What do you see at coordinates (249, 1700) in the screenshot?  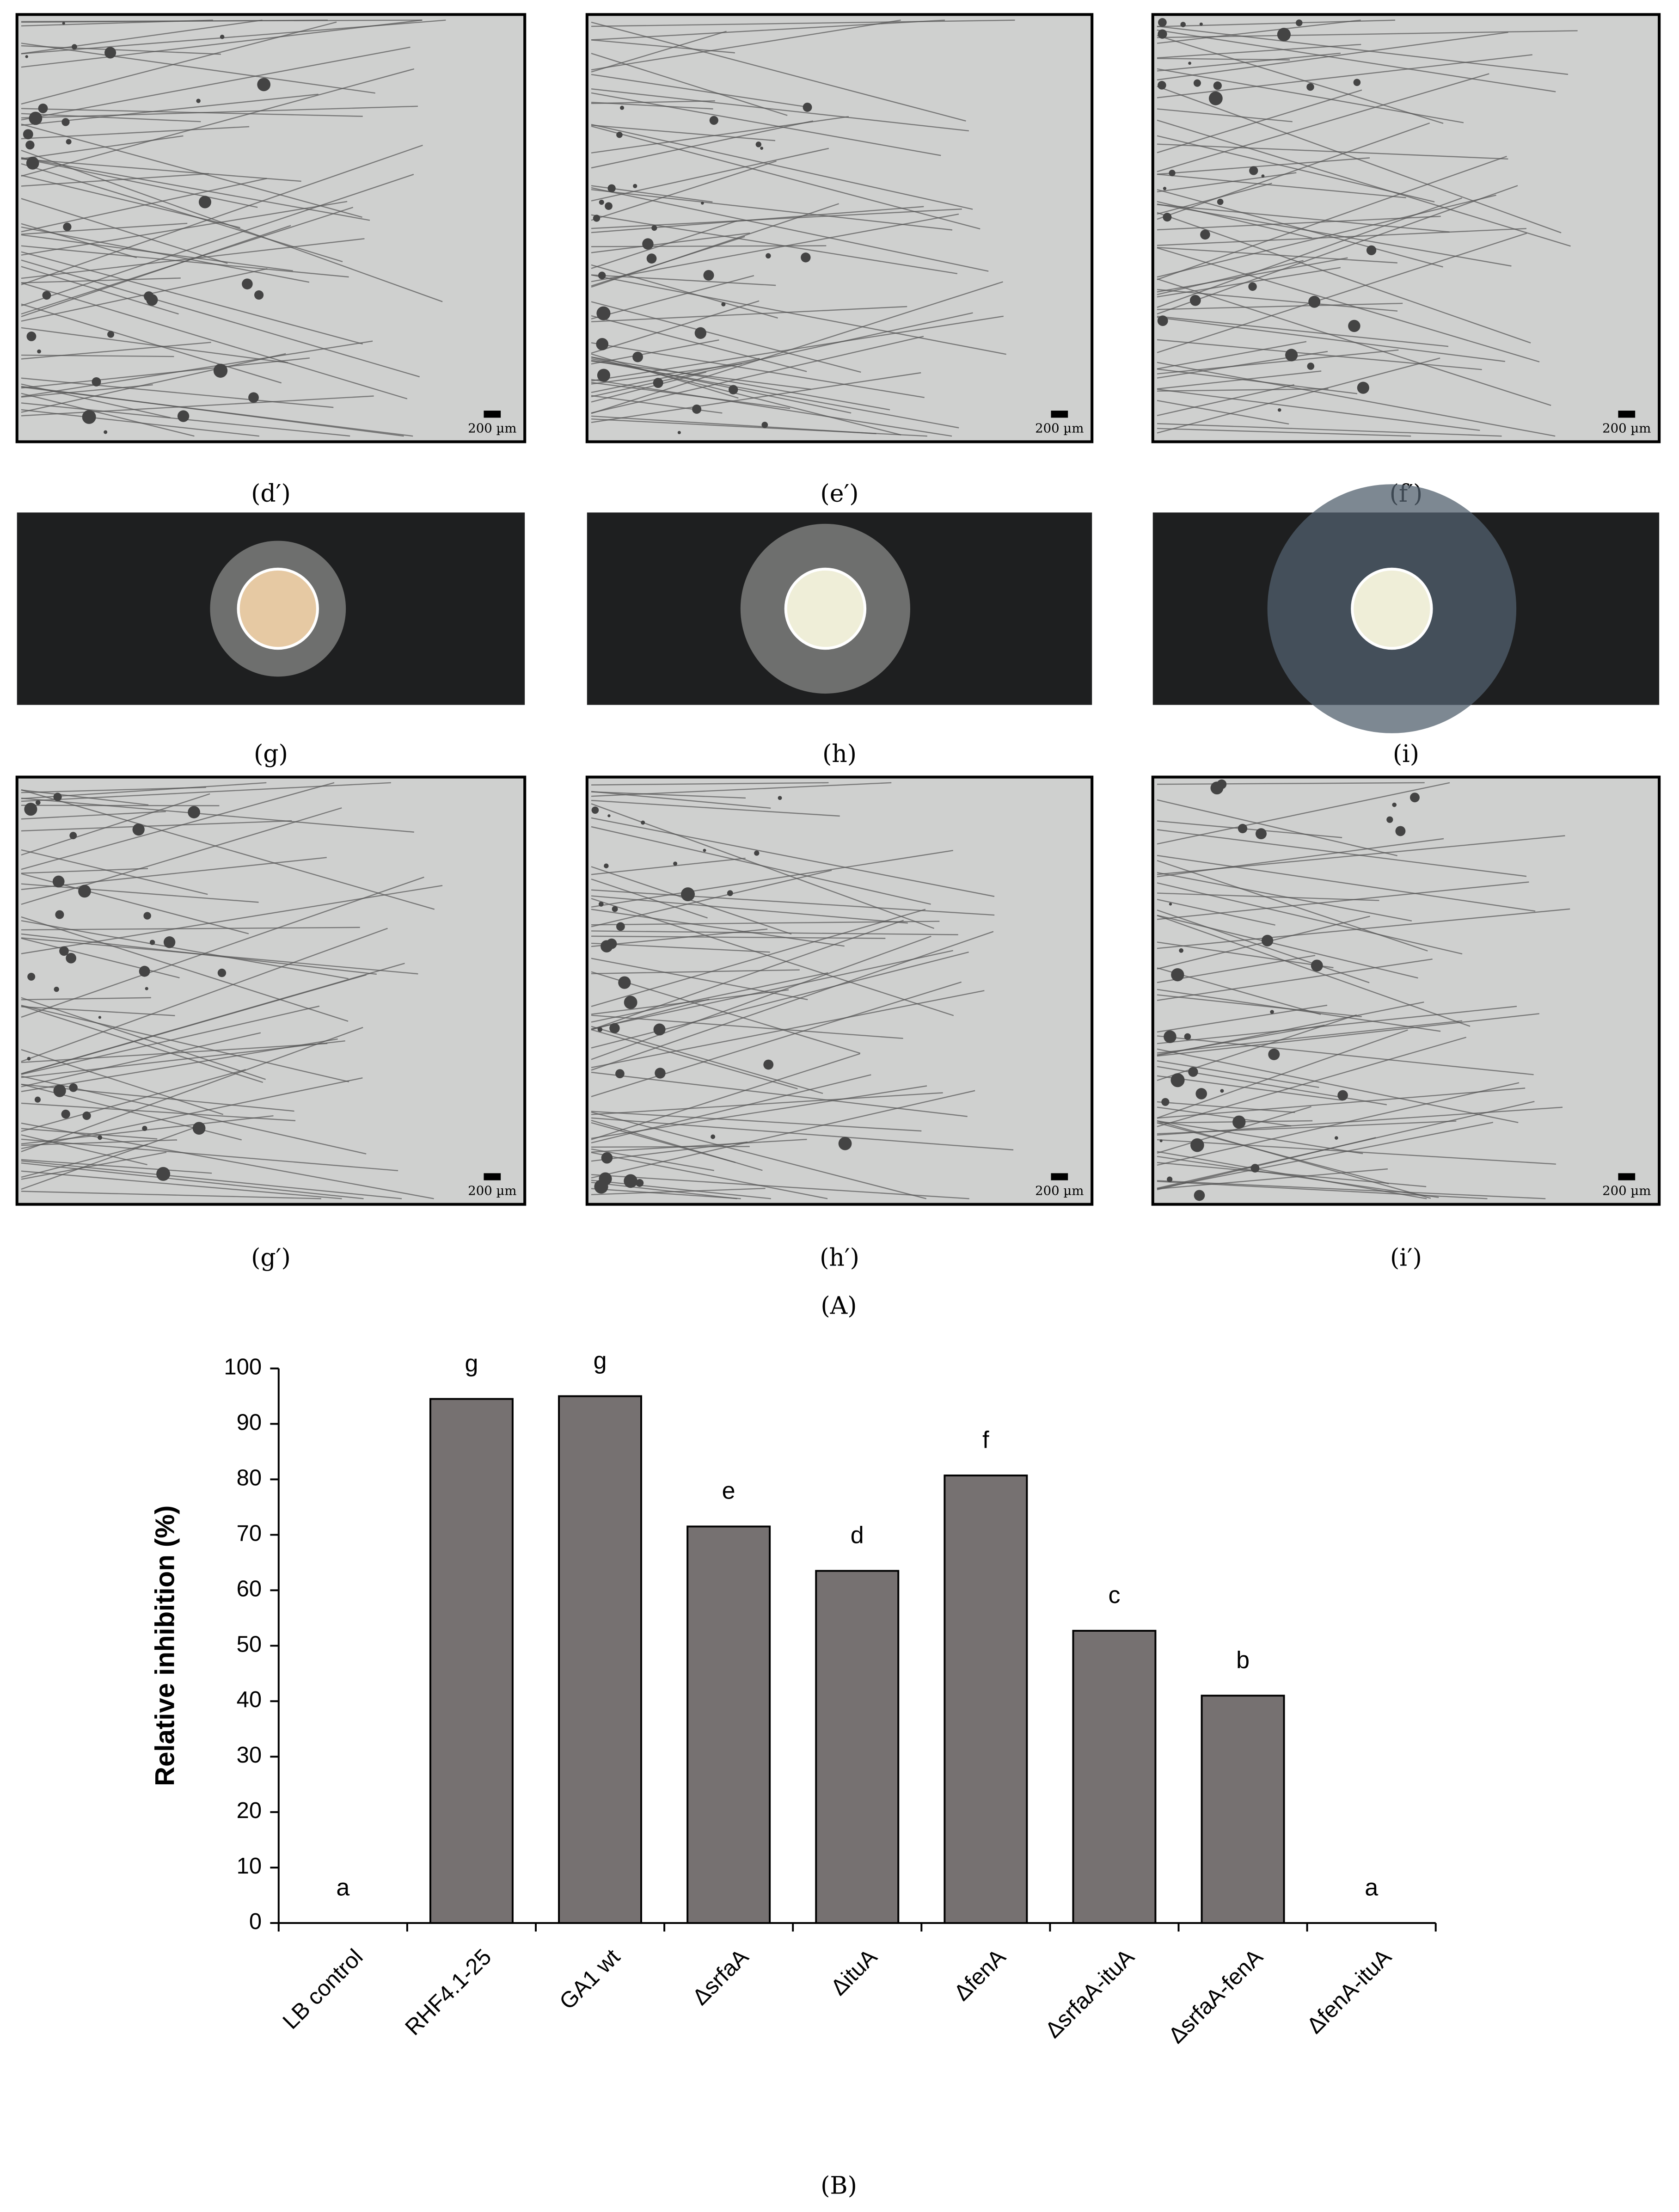 I see `y-tick-label: 40` at bounding box center [249, 1700].